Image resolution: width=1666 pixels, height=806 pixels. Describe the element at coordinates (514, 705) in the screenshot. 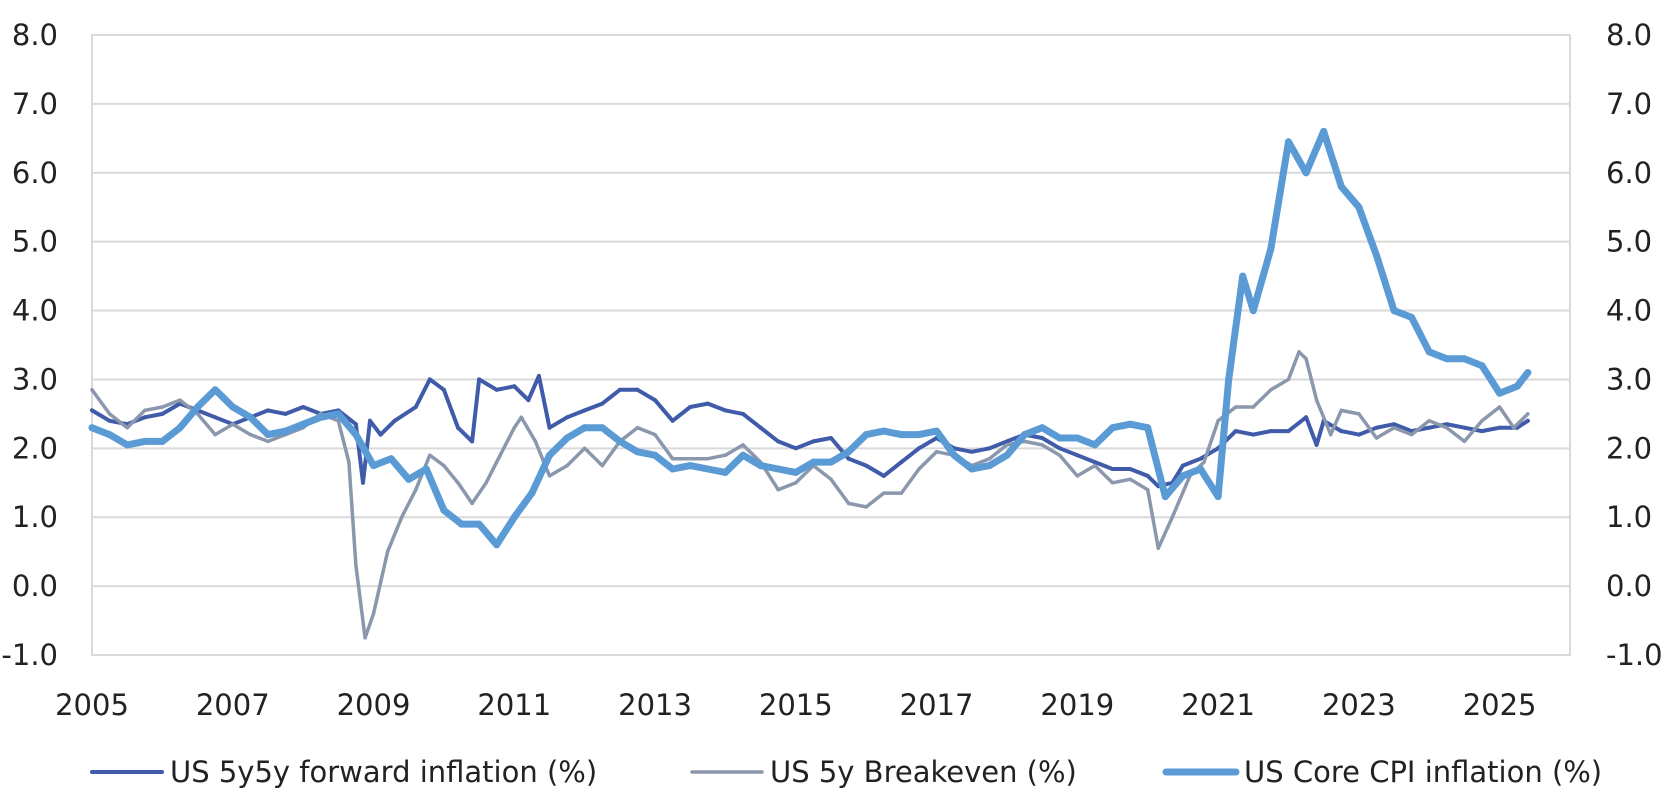

I see `x-tick-label: 2011` at that location.